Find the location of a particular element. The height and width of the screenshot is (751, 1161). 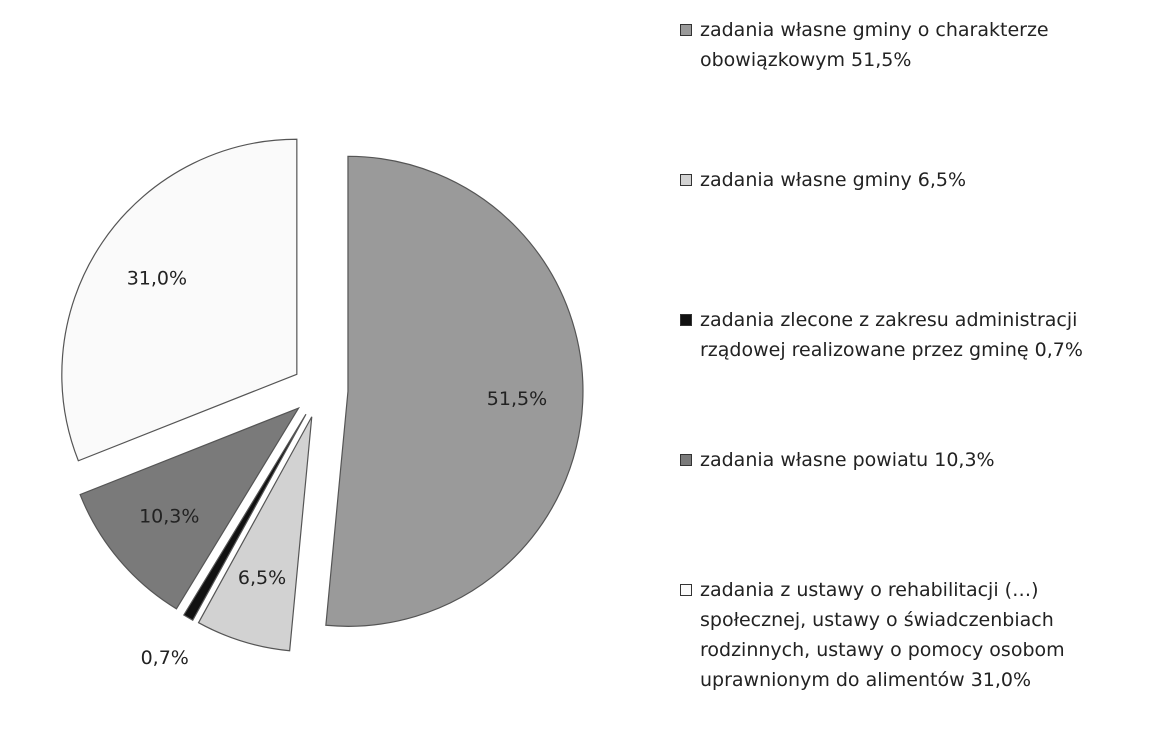

legend-entry: zadania własne powiatu 10,3% is located at coordinates (915, 460).